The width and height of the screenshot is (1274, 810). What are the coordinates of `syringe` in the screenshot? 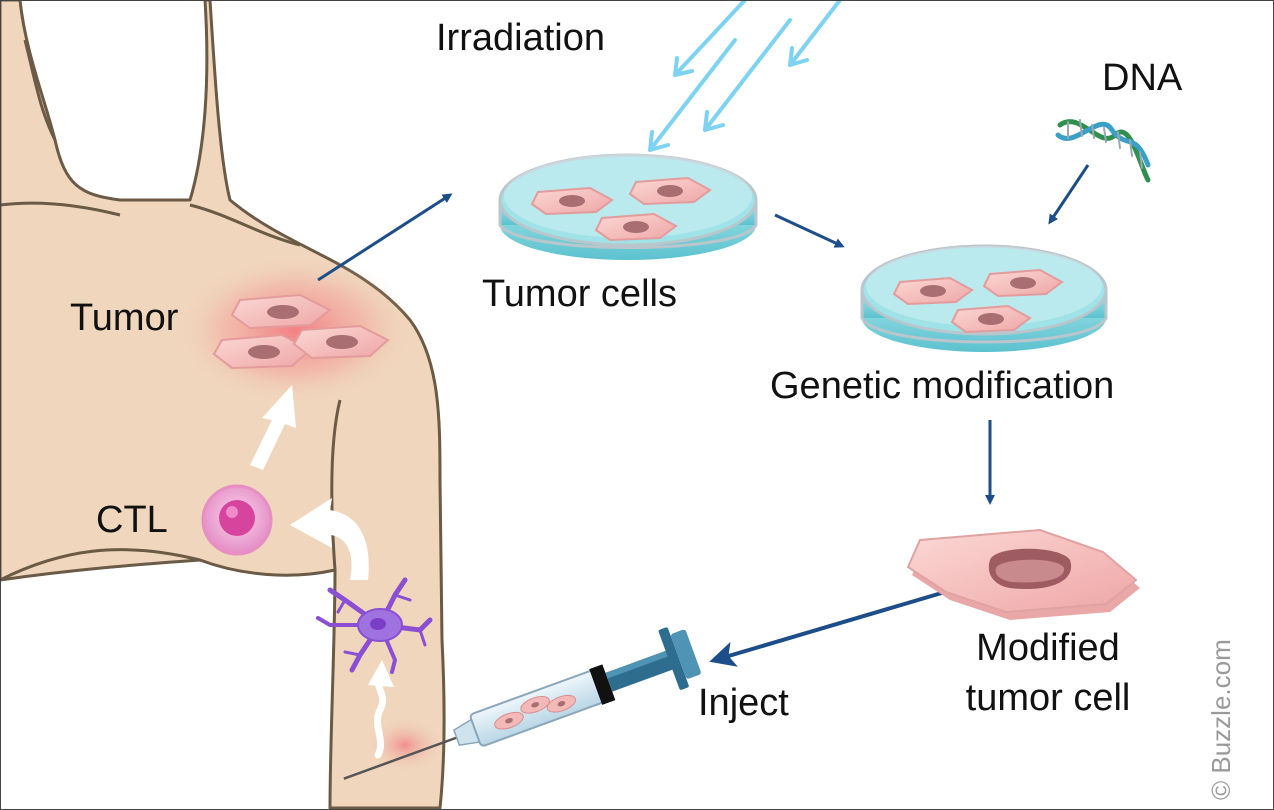 It's located at (522, 703).